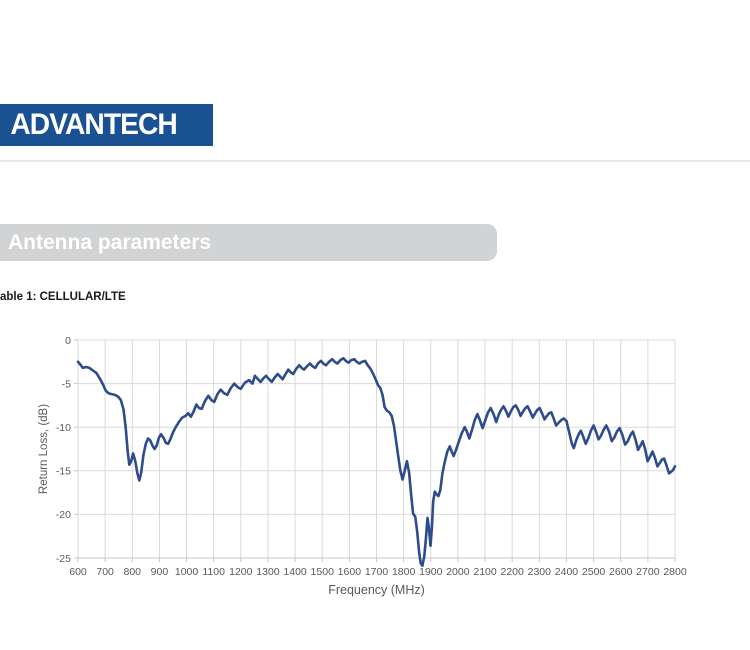 Image resolution: width=750 pixels, height=650 pixels. I want to click on x-tick-label: 2400, so click(567, 572).